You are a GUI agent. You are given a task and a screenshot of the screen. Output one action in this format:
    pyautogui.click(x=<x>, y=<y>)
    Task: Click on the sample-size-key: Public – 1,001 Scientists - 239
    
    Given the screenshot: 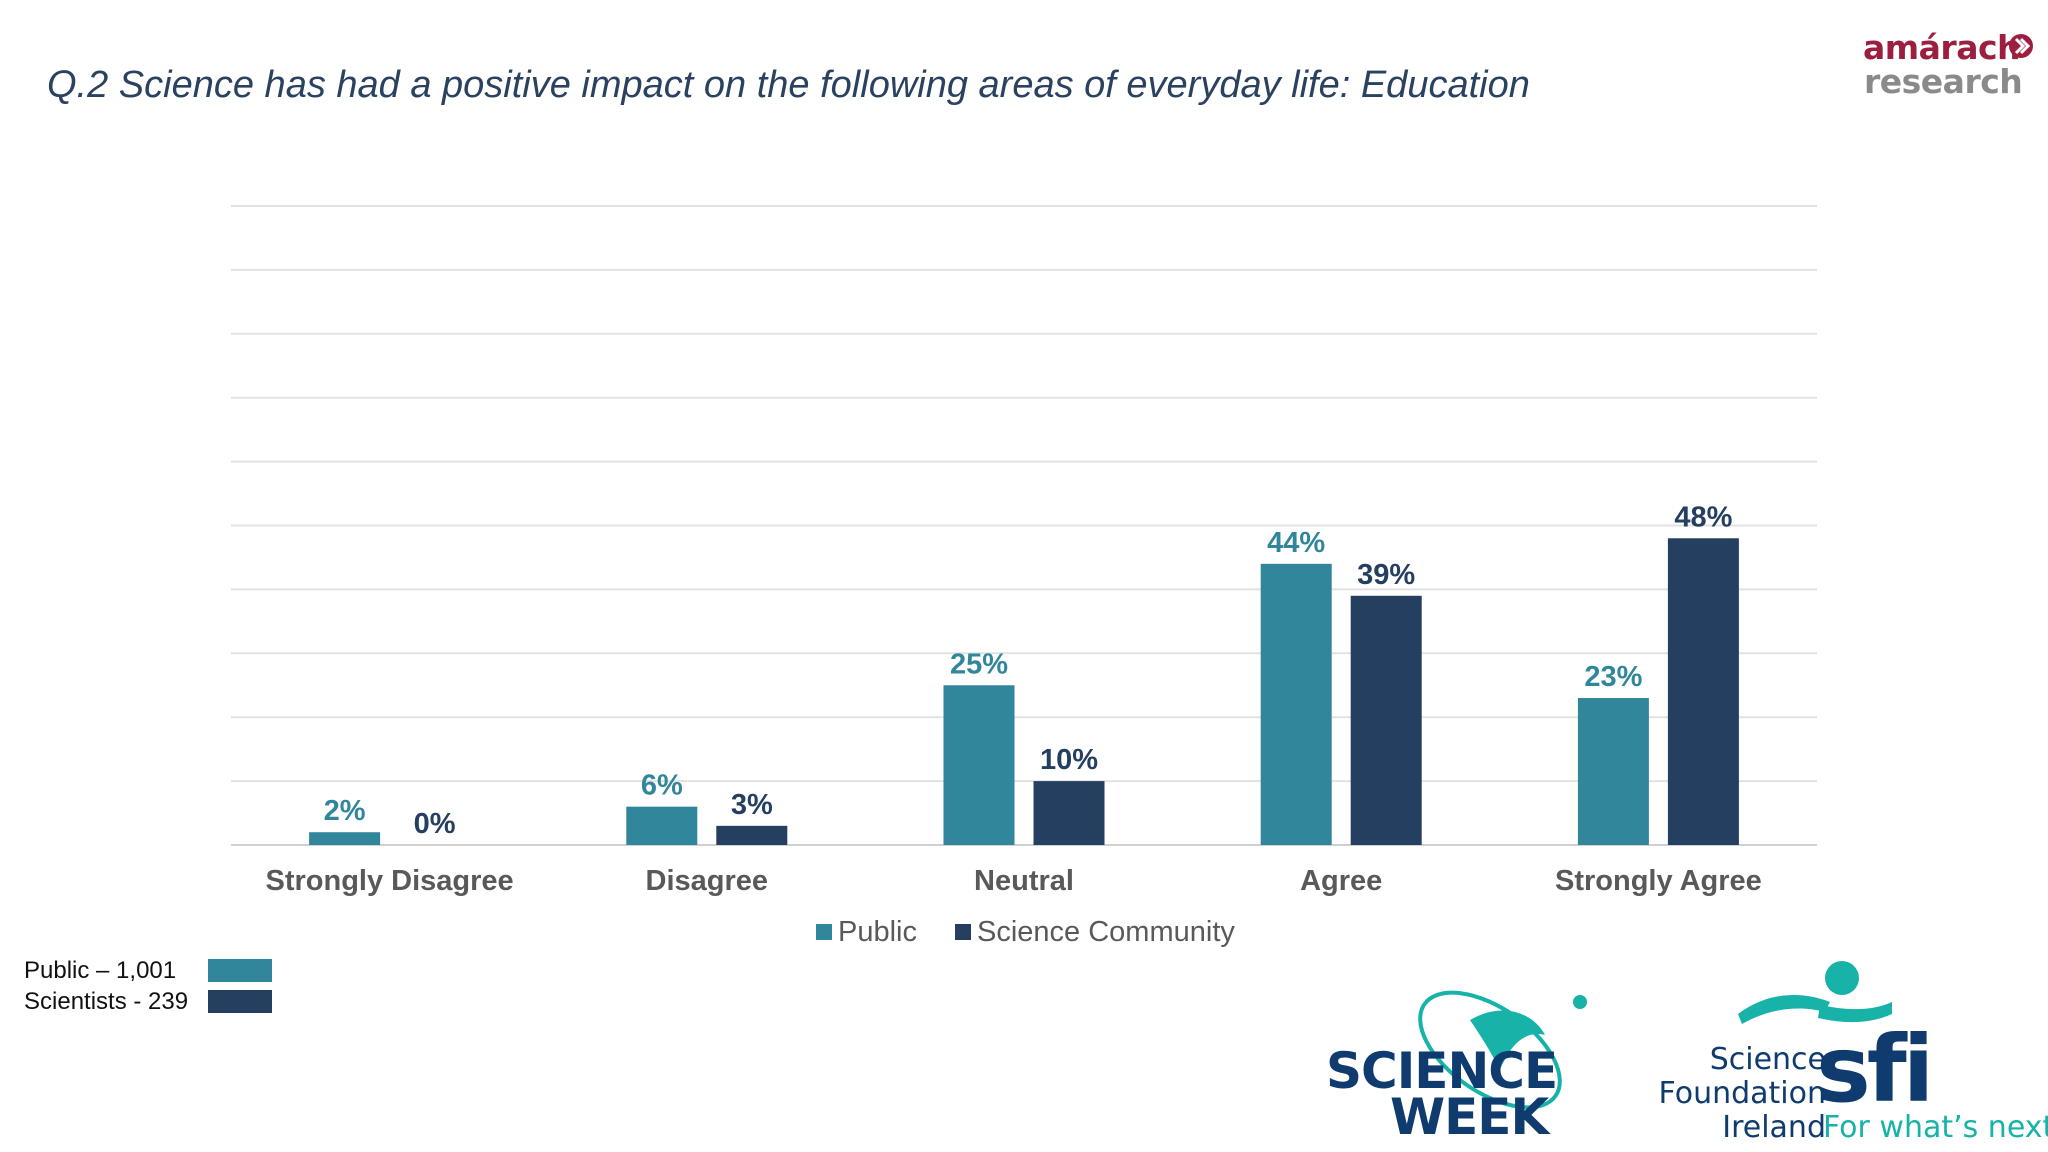 What is the action you would take?
    pyautogui.click(x=154, y=986)
    